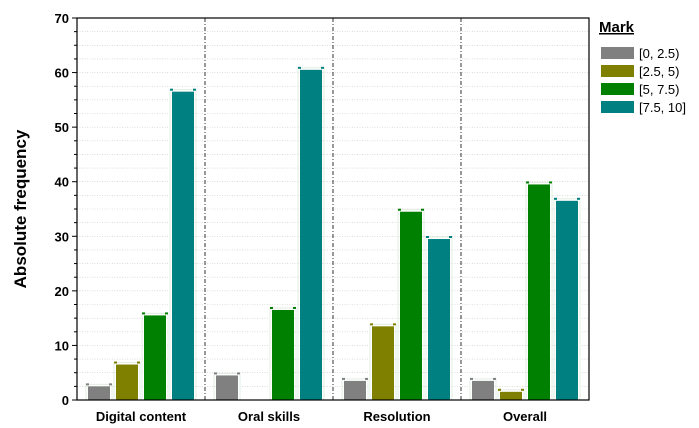 Image resolution: width=699 pixels, height=428 pixels. What do you see at coordinates (659, 71) in the screenshot?
I see `legend-label: [2.5, 5)` at bounding box center [659, 71].